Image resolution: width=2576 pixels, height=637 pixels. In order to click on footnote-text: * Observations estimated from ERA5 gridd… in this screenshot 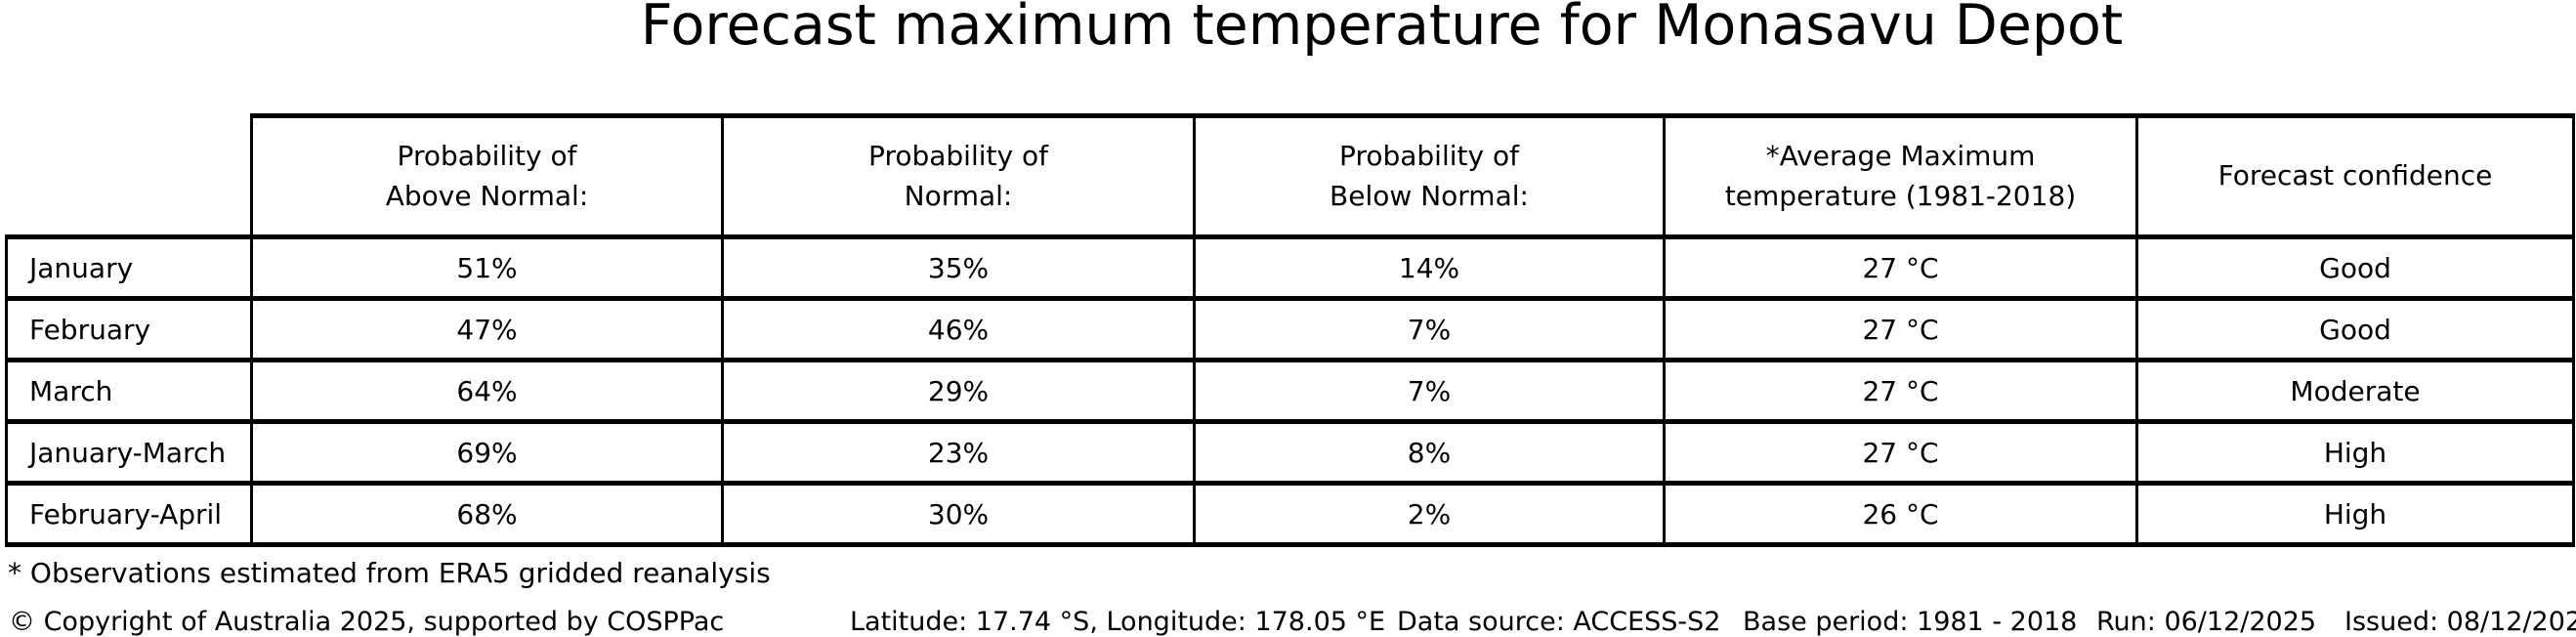, I will do `click(389, 573)`.